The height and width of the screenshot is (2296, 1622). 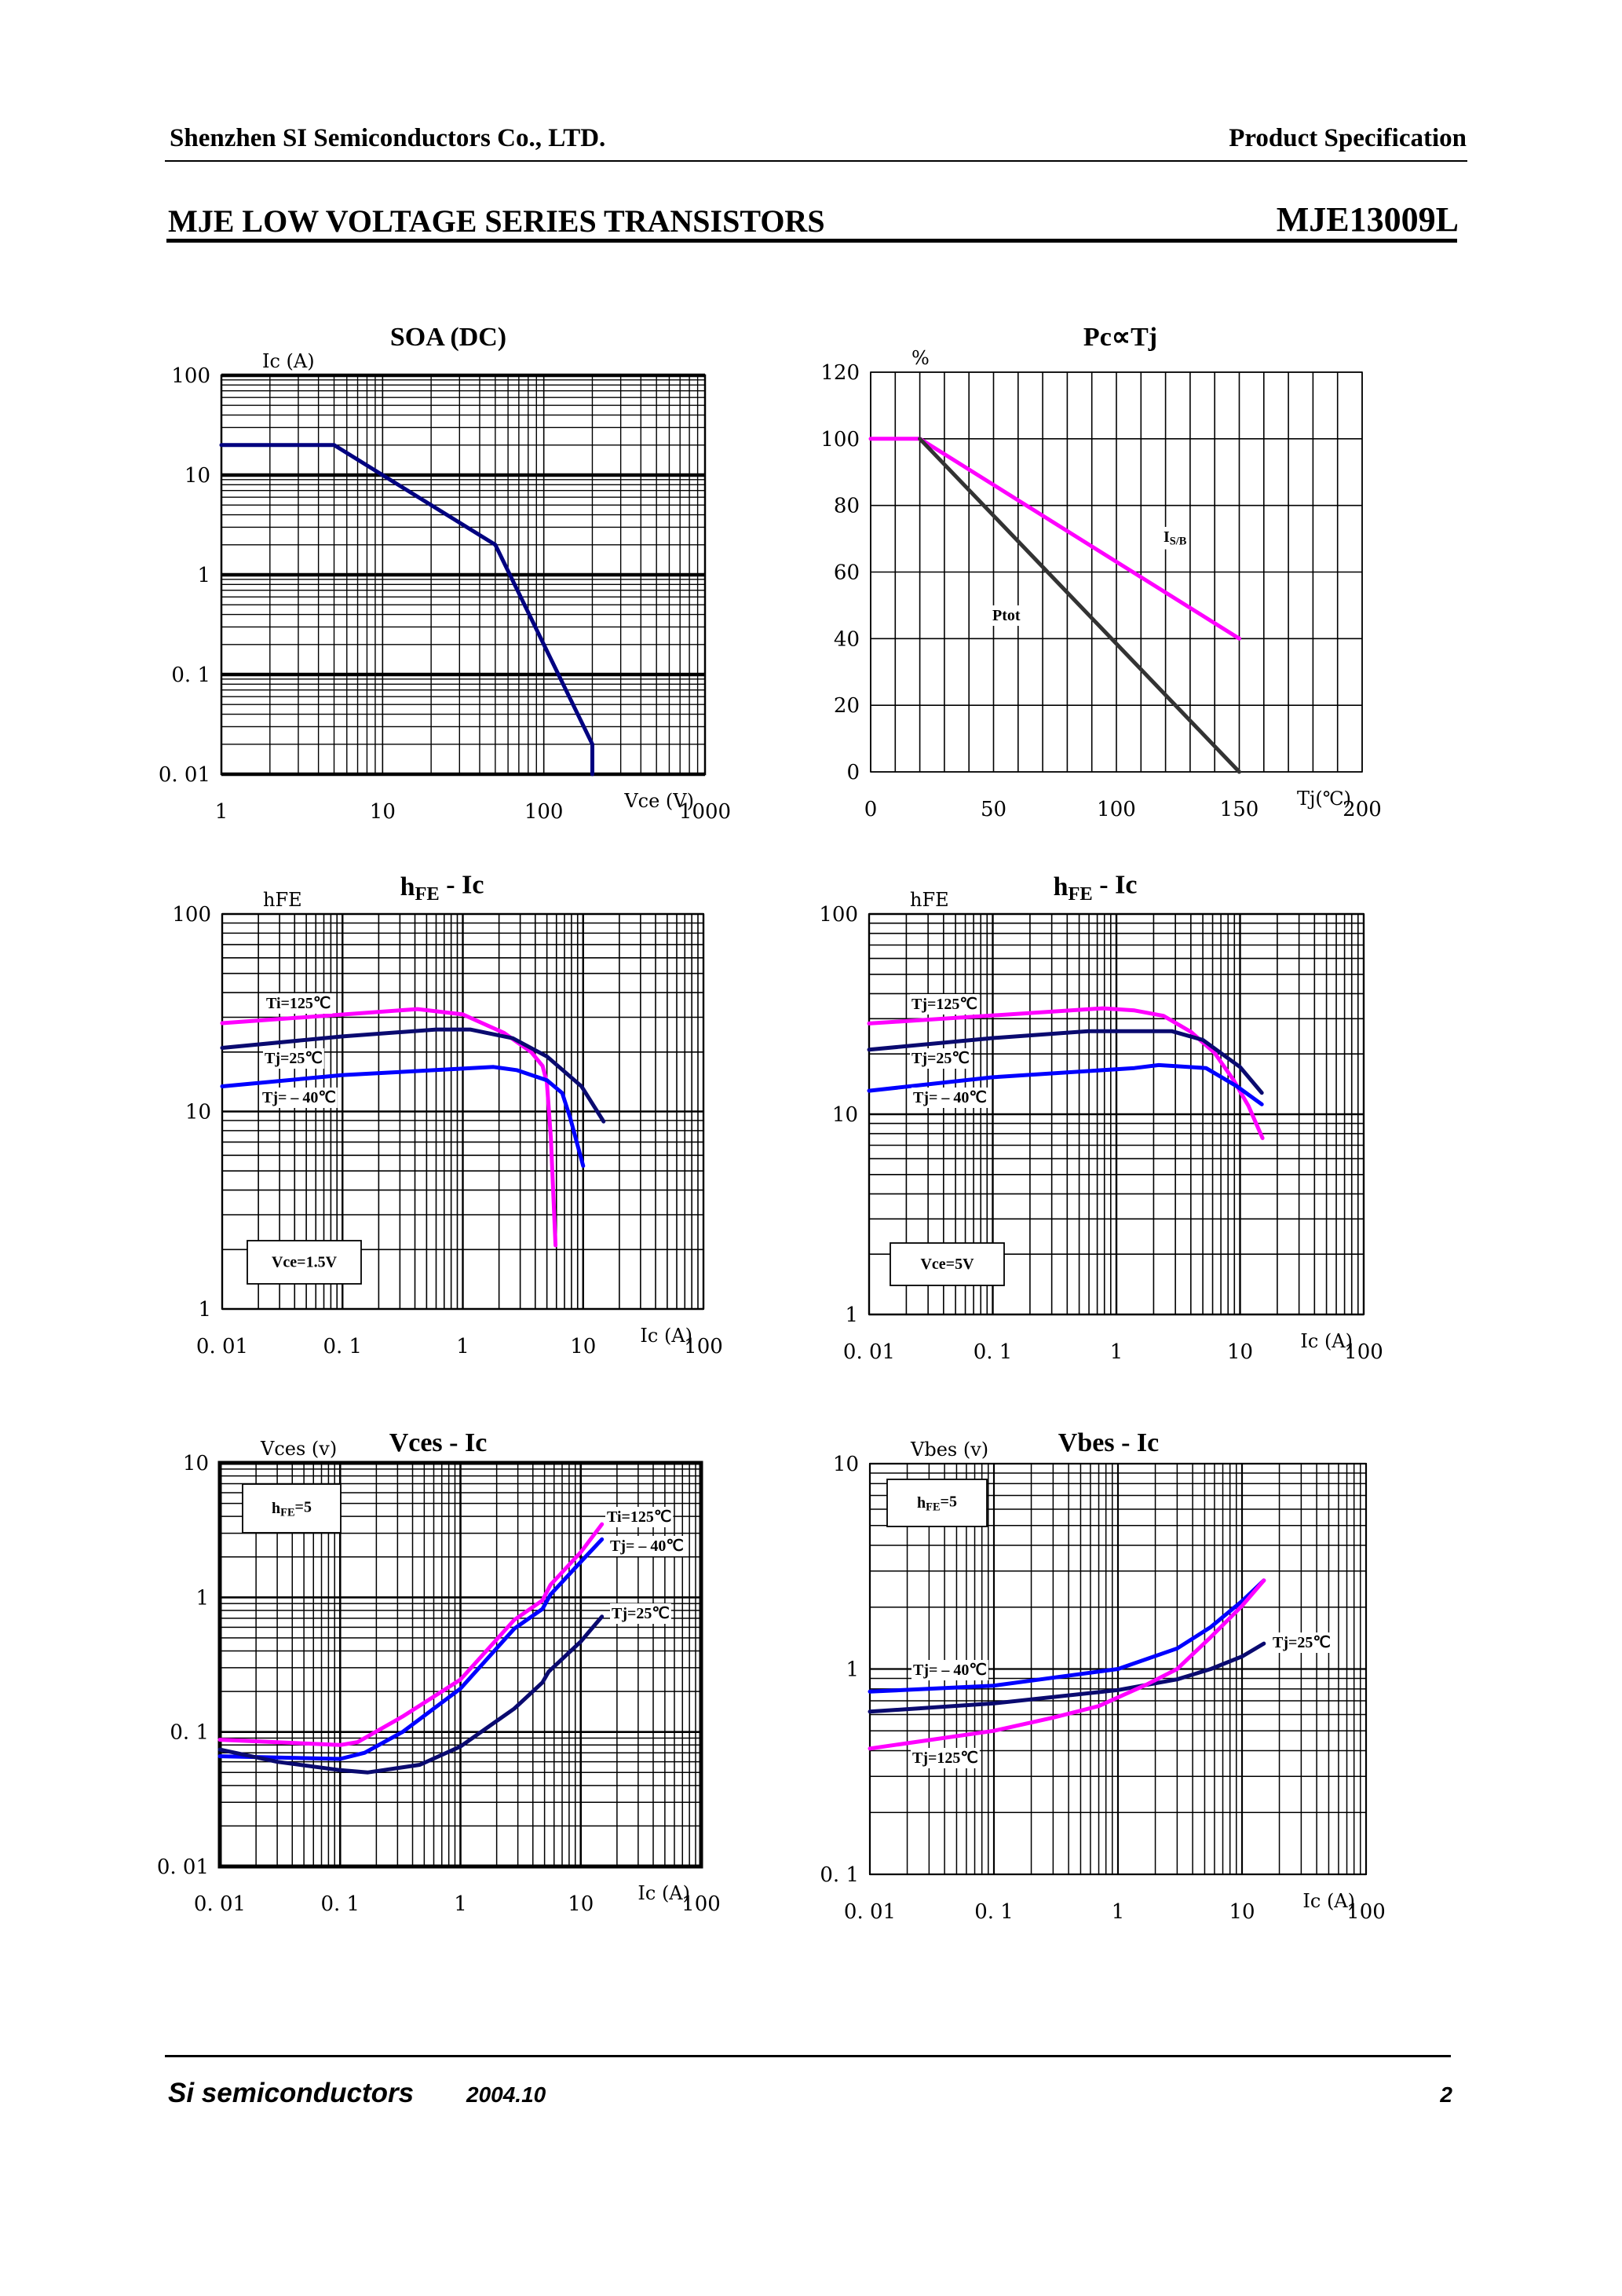 I want to click on chart-title-part: SOA (DC), so click(x=448, y=337).